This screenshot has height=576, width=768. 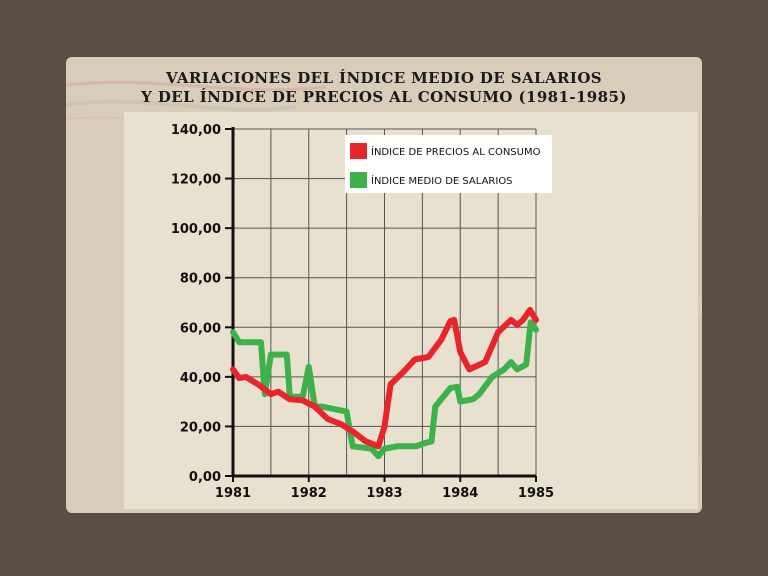 I want to click on y-tick-label: 80,00, so click(x=200, y=279).